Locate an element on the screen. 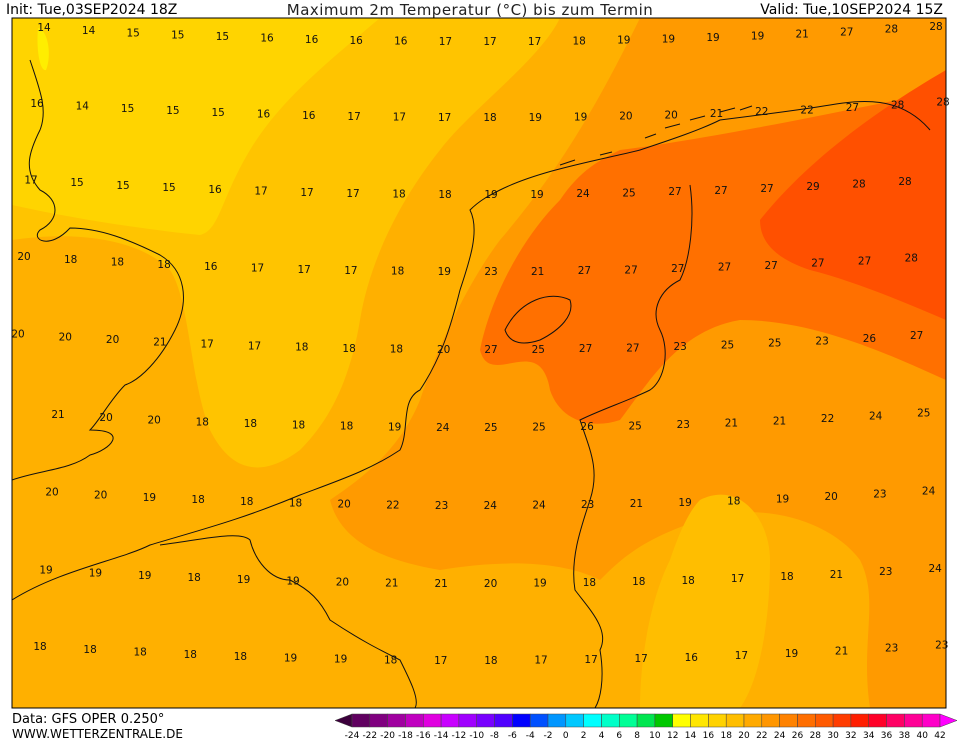 Image resolution: width=959 pixels, height=741 pixels. colorbar-label: -6 is located at coordinates (512, 736).